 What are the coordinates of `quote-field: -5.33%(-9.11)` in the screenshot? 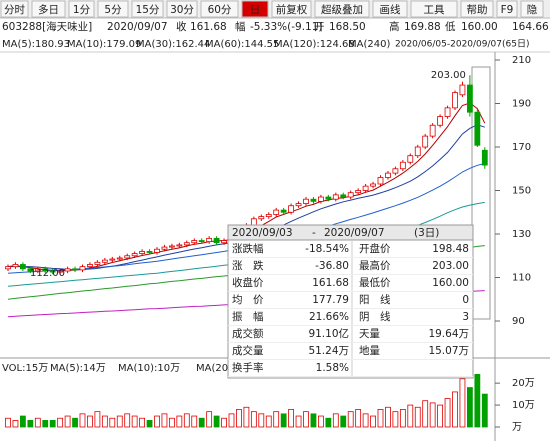 It's located at (286, 27).